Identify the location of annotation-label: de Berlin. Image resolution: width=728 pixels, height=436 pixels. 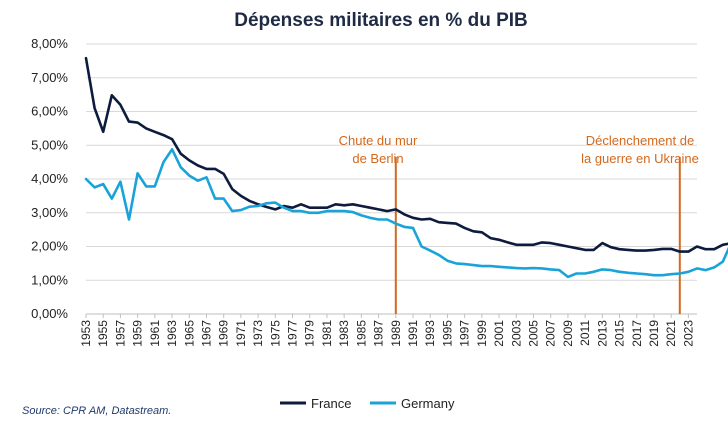
(377, 158).